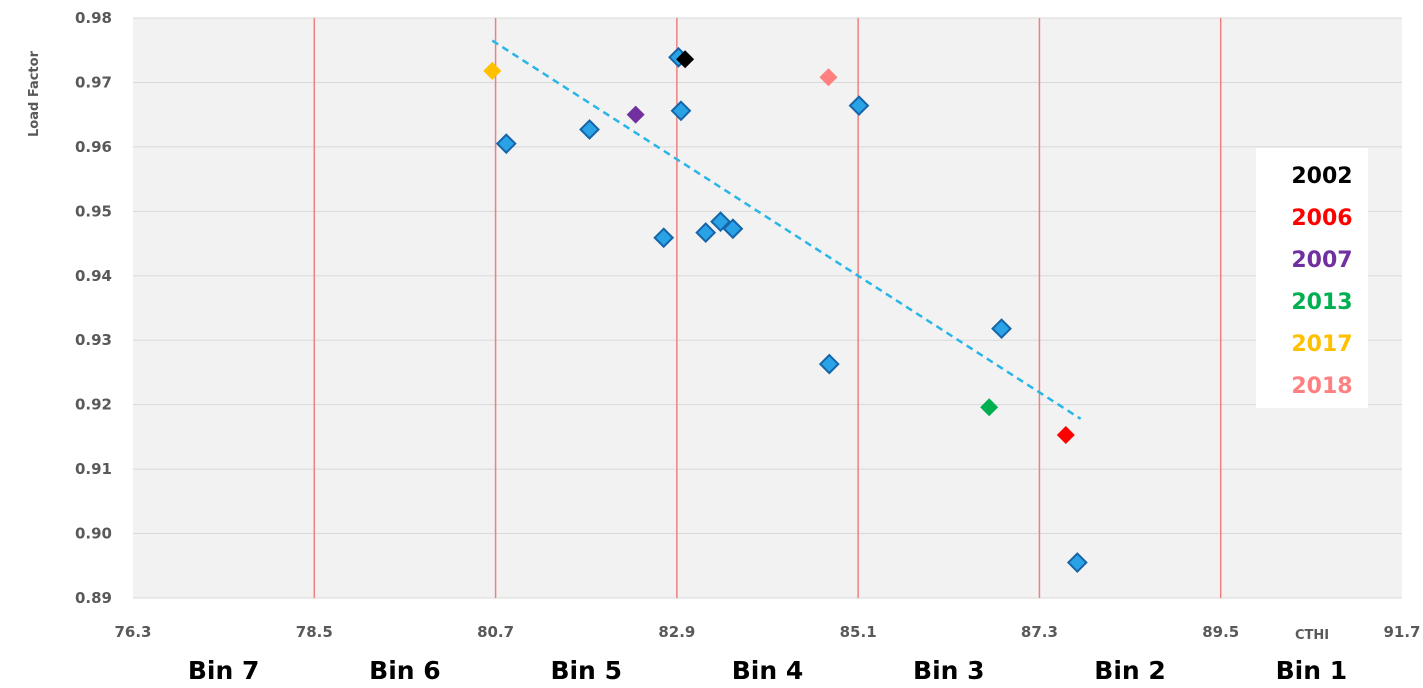 The image size is (1423, 688). I want to click on y-tick-label: 0.94, so click(93, 276).